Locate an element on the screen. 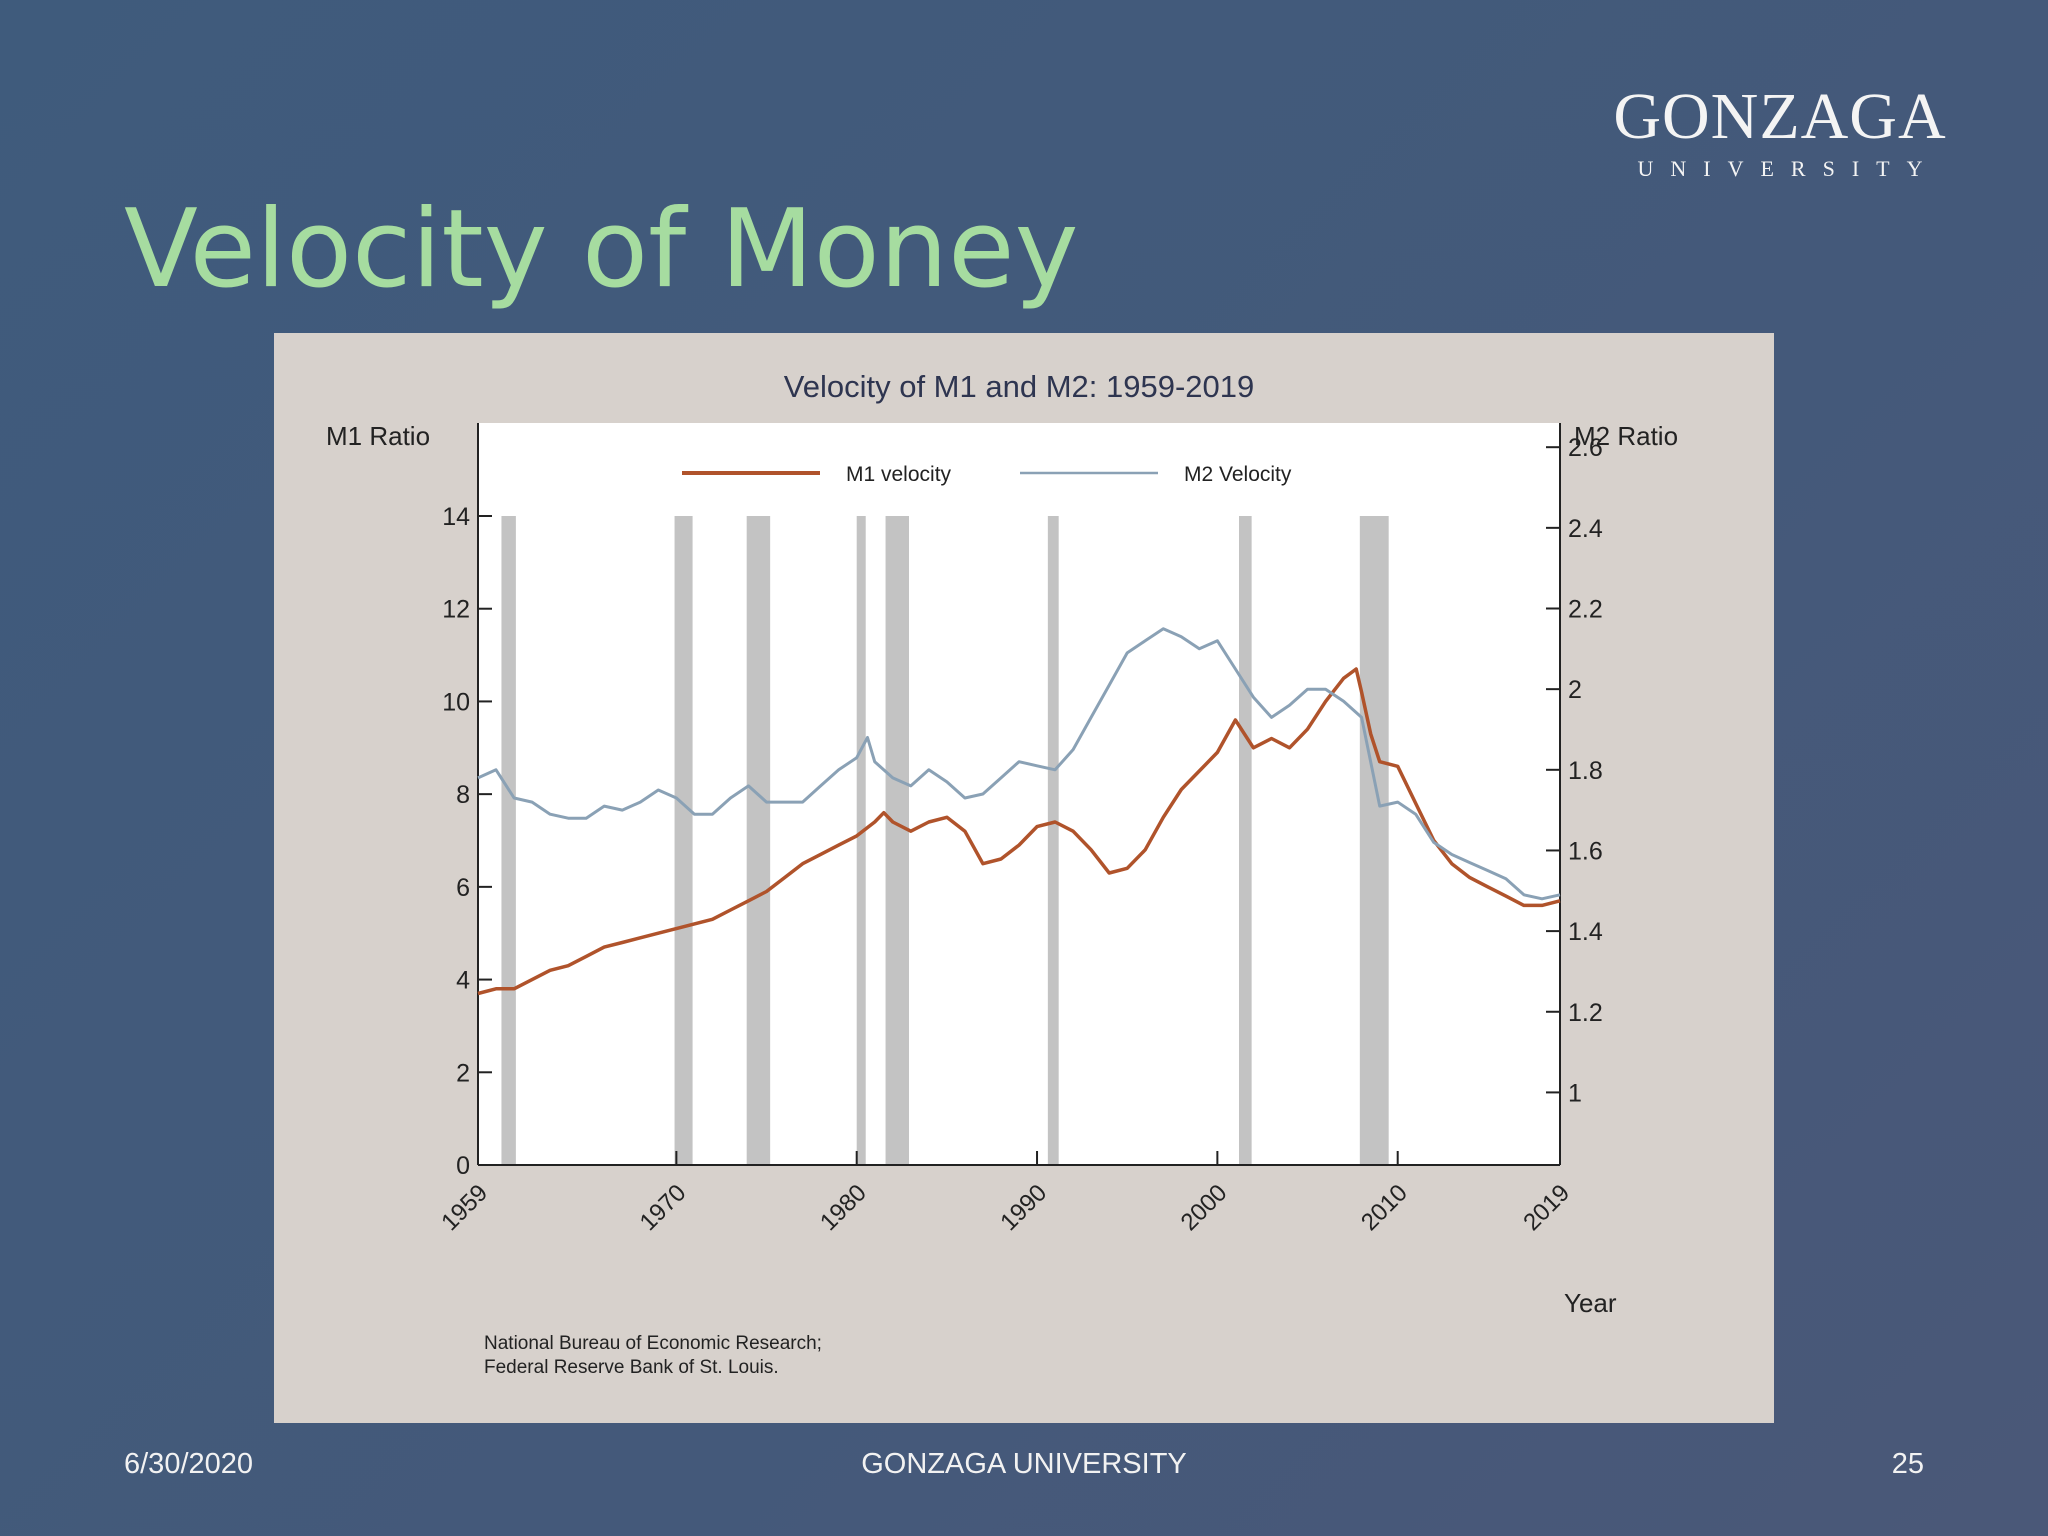 This screenshot has height=1536, width=2048. y-left-tick-label-6: 6 is located at coordinates (463, 888).